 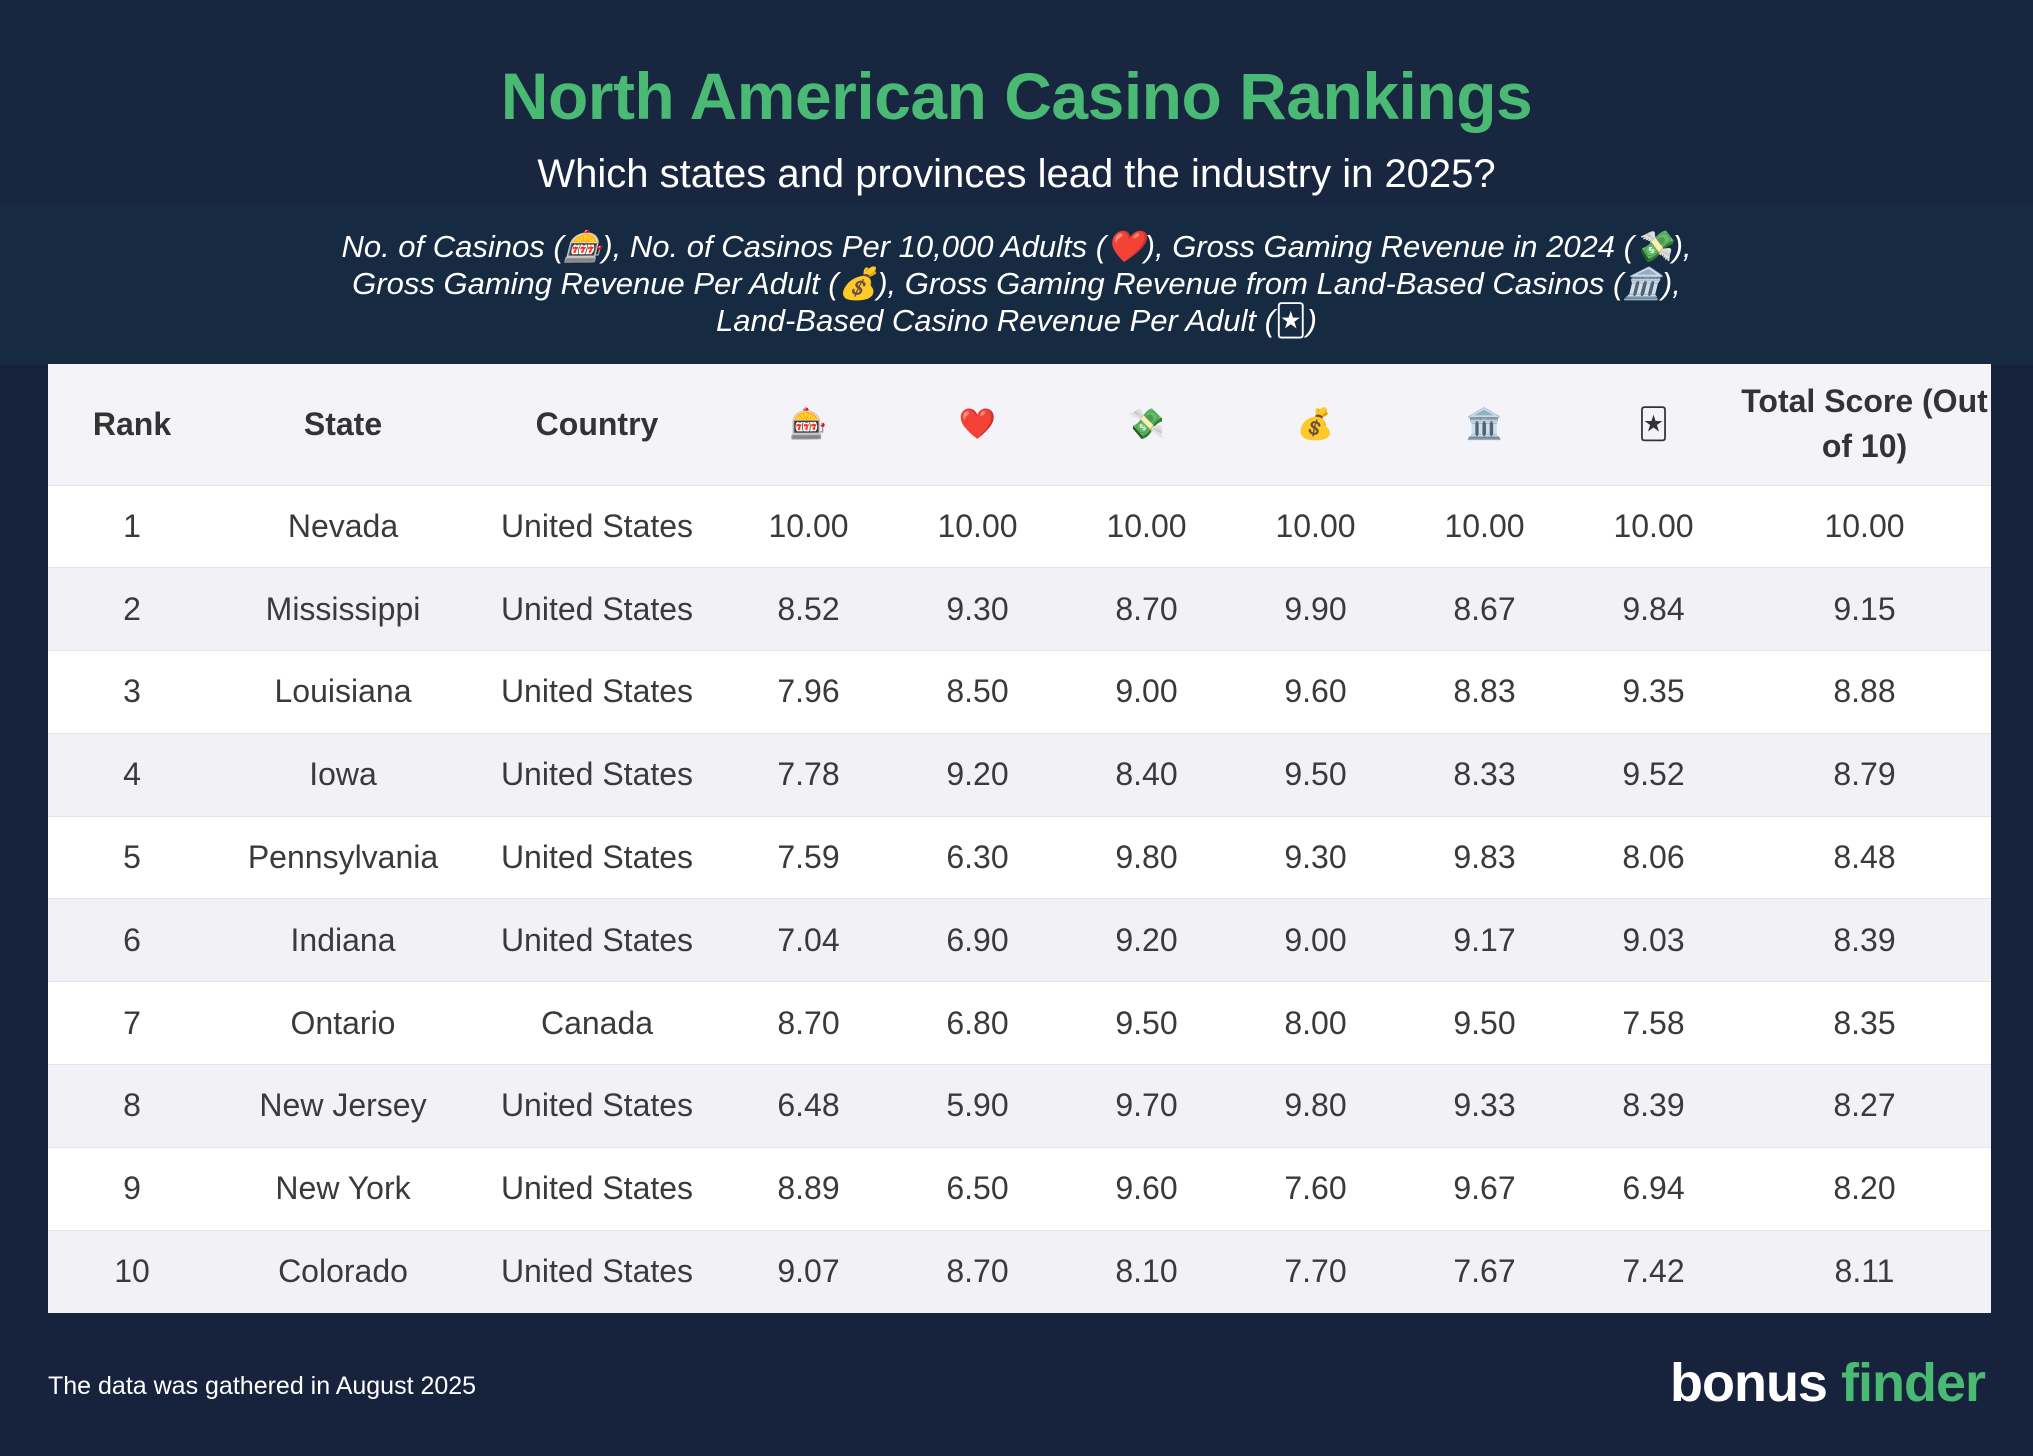 I want to click on casinos-cell: 10.00, so click(x=808, y=525).